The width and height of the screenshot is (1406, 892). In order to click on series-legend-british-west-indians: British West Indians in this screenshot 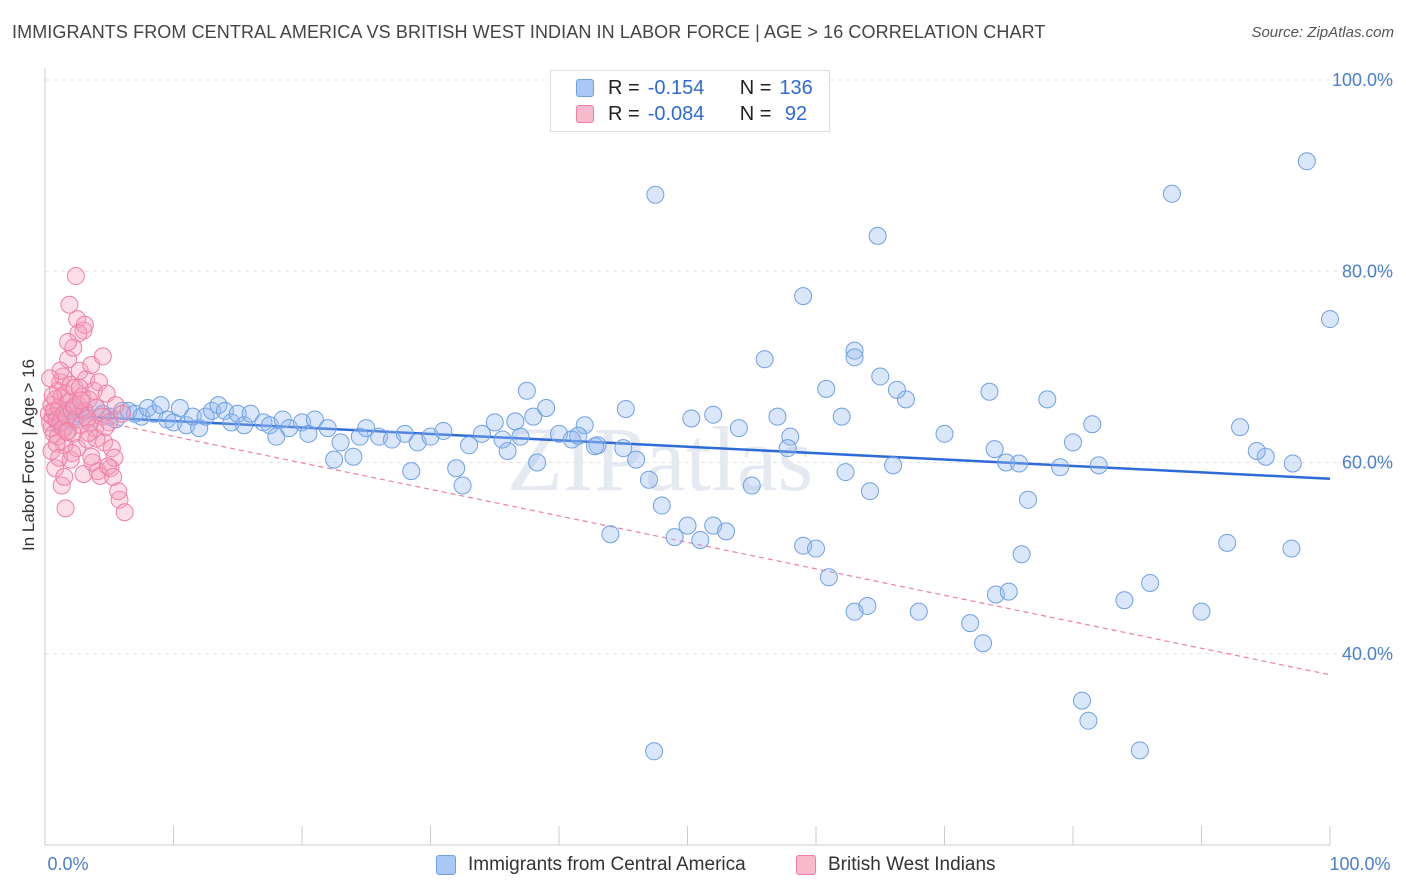, I will do `click(896, 865)`.